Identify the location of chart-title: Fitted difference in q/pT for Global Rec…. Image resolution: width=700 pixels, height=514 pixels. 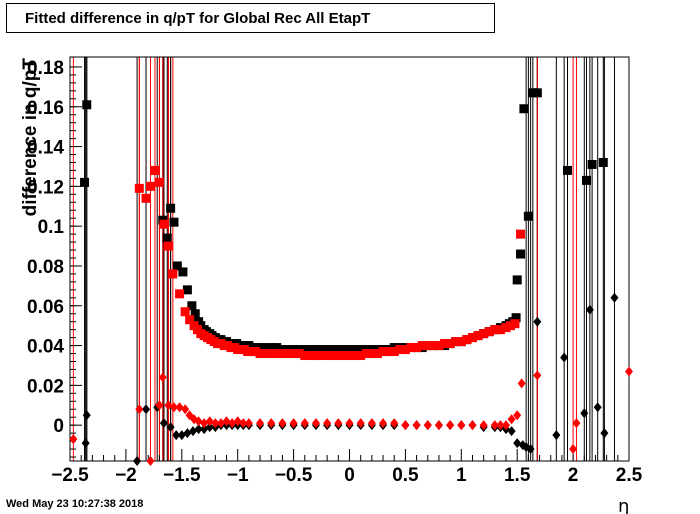
(198, 18).